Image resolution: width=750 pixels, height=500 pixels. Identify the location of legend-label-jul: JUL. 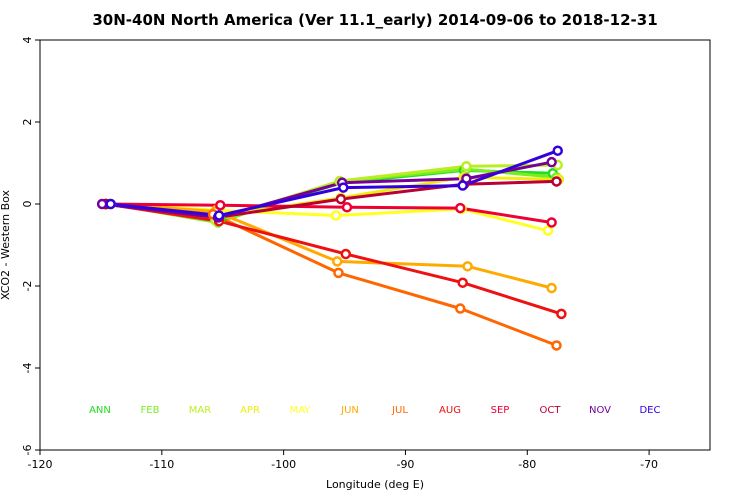
(399, 410).